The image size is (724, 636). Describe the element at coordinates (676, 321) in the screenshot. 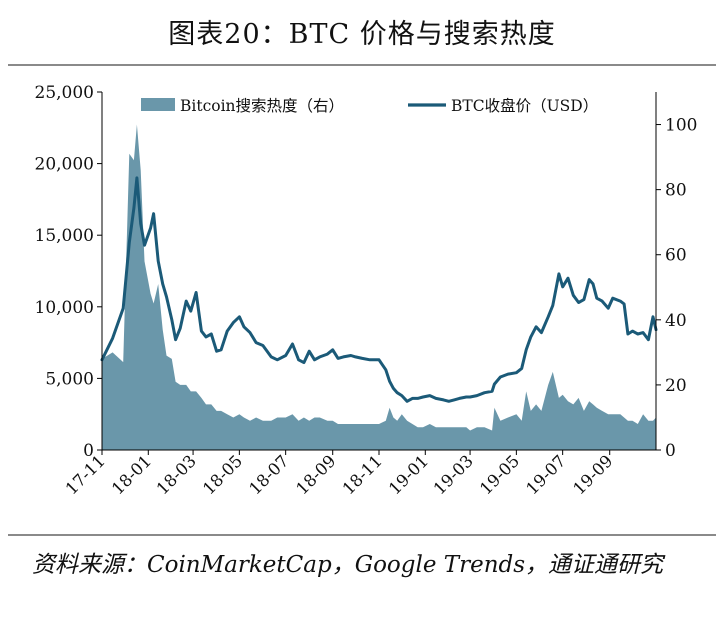

I see `y-right-tick-label: 40` at that location.